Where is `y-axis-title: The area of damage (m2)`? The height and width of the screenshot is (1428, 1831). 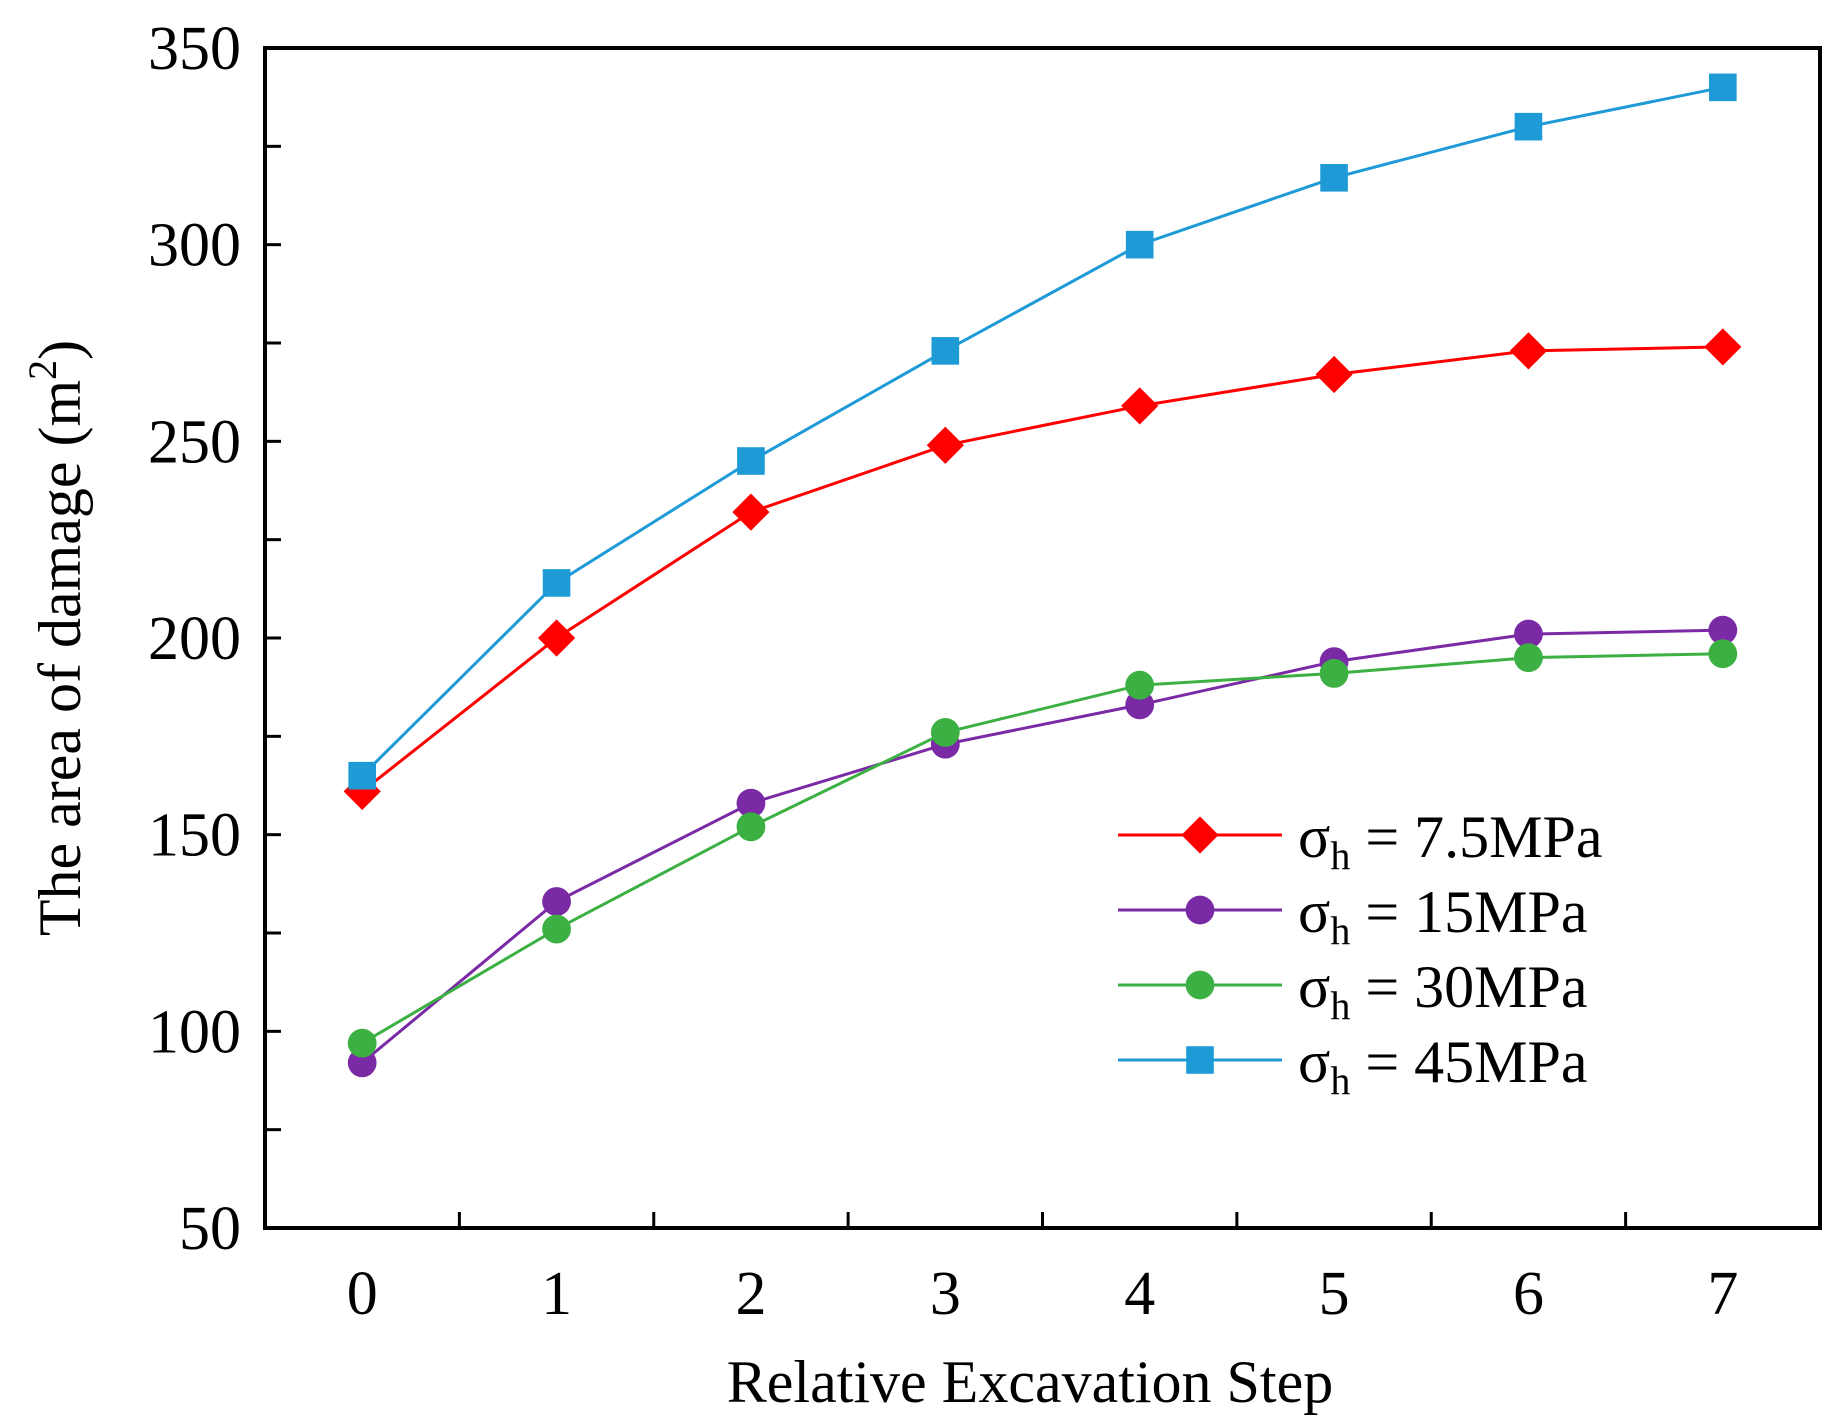 y-axis-title: The area of damage (m2) is located at coordinates (56, 638).